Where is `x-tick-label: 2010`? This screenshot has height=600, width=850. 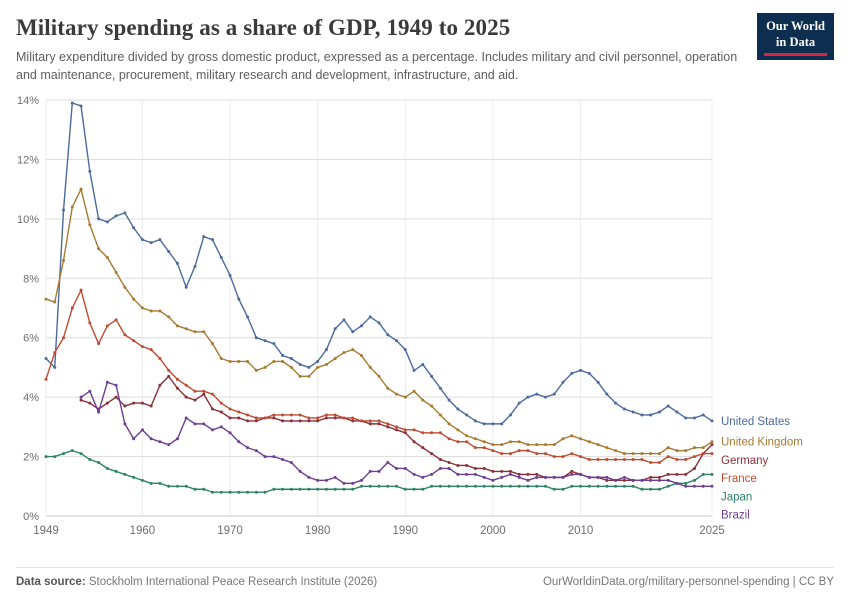
x-tick-label: 2010 is located at coordinates (581, 531).